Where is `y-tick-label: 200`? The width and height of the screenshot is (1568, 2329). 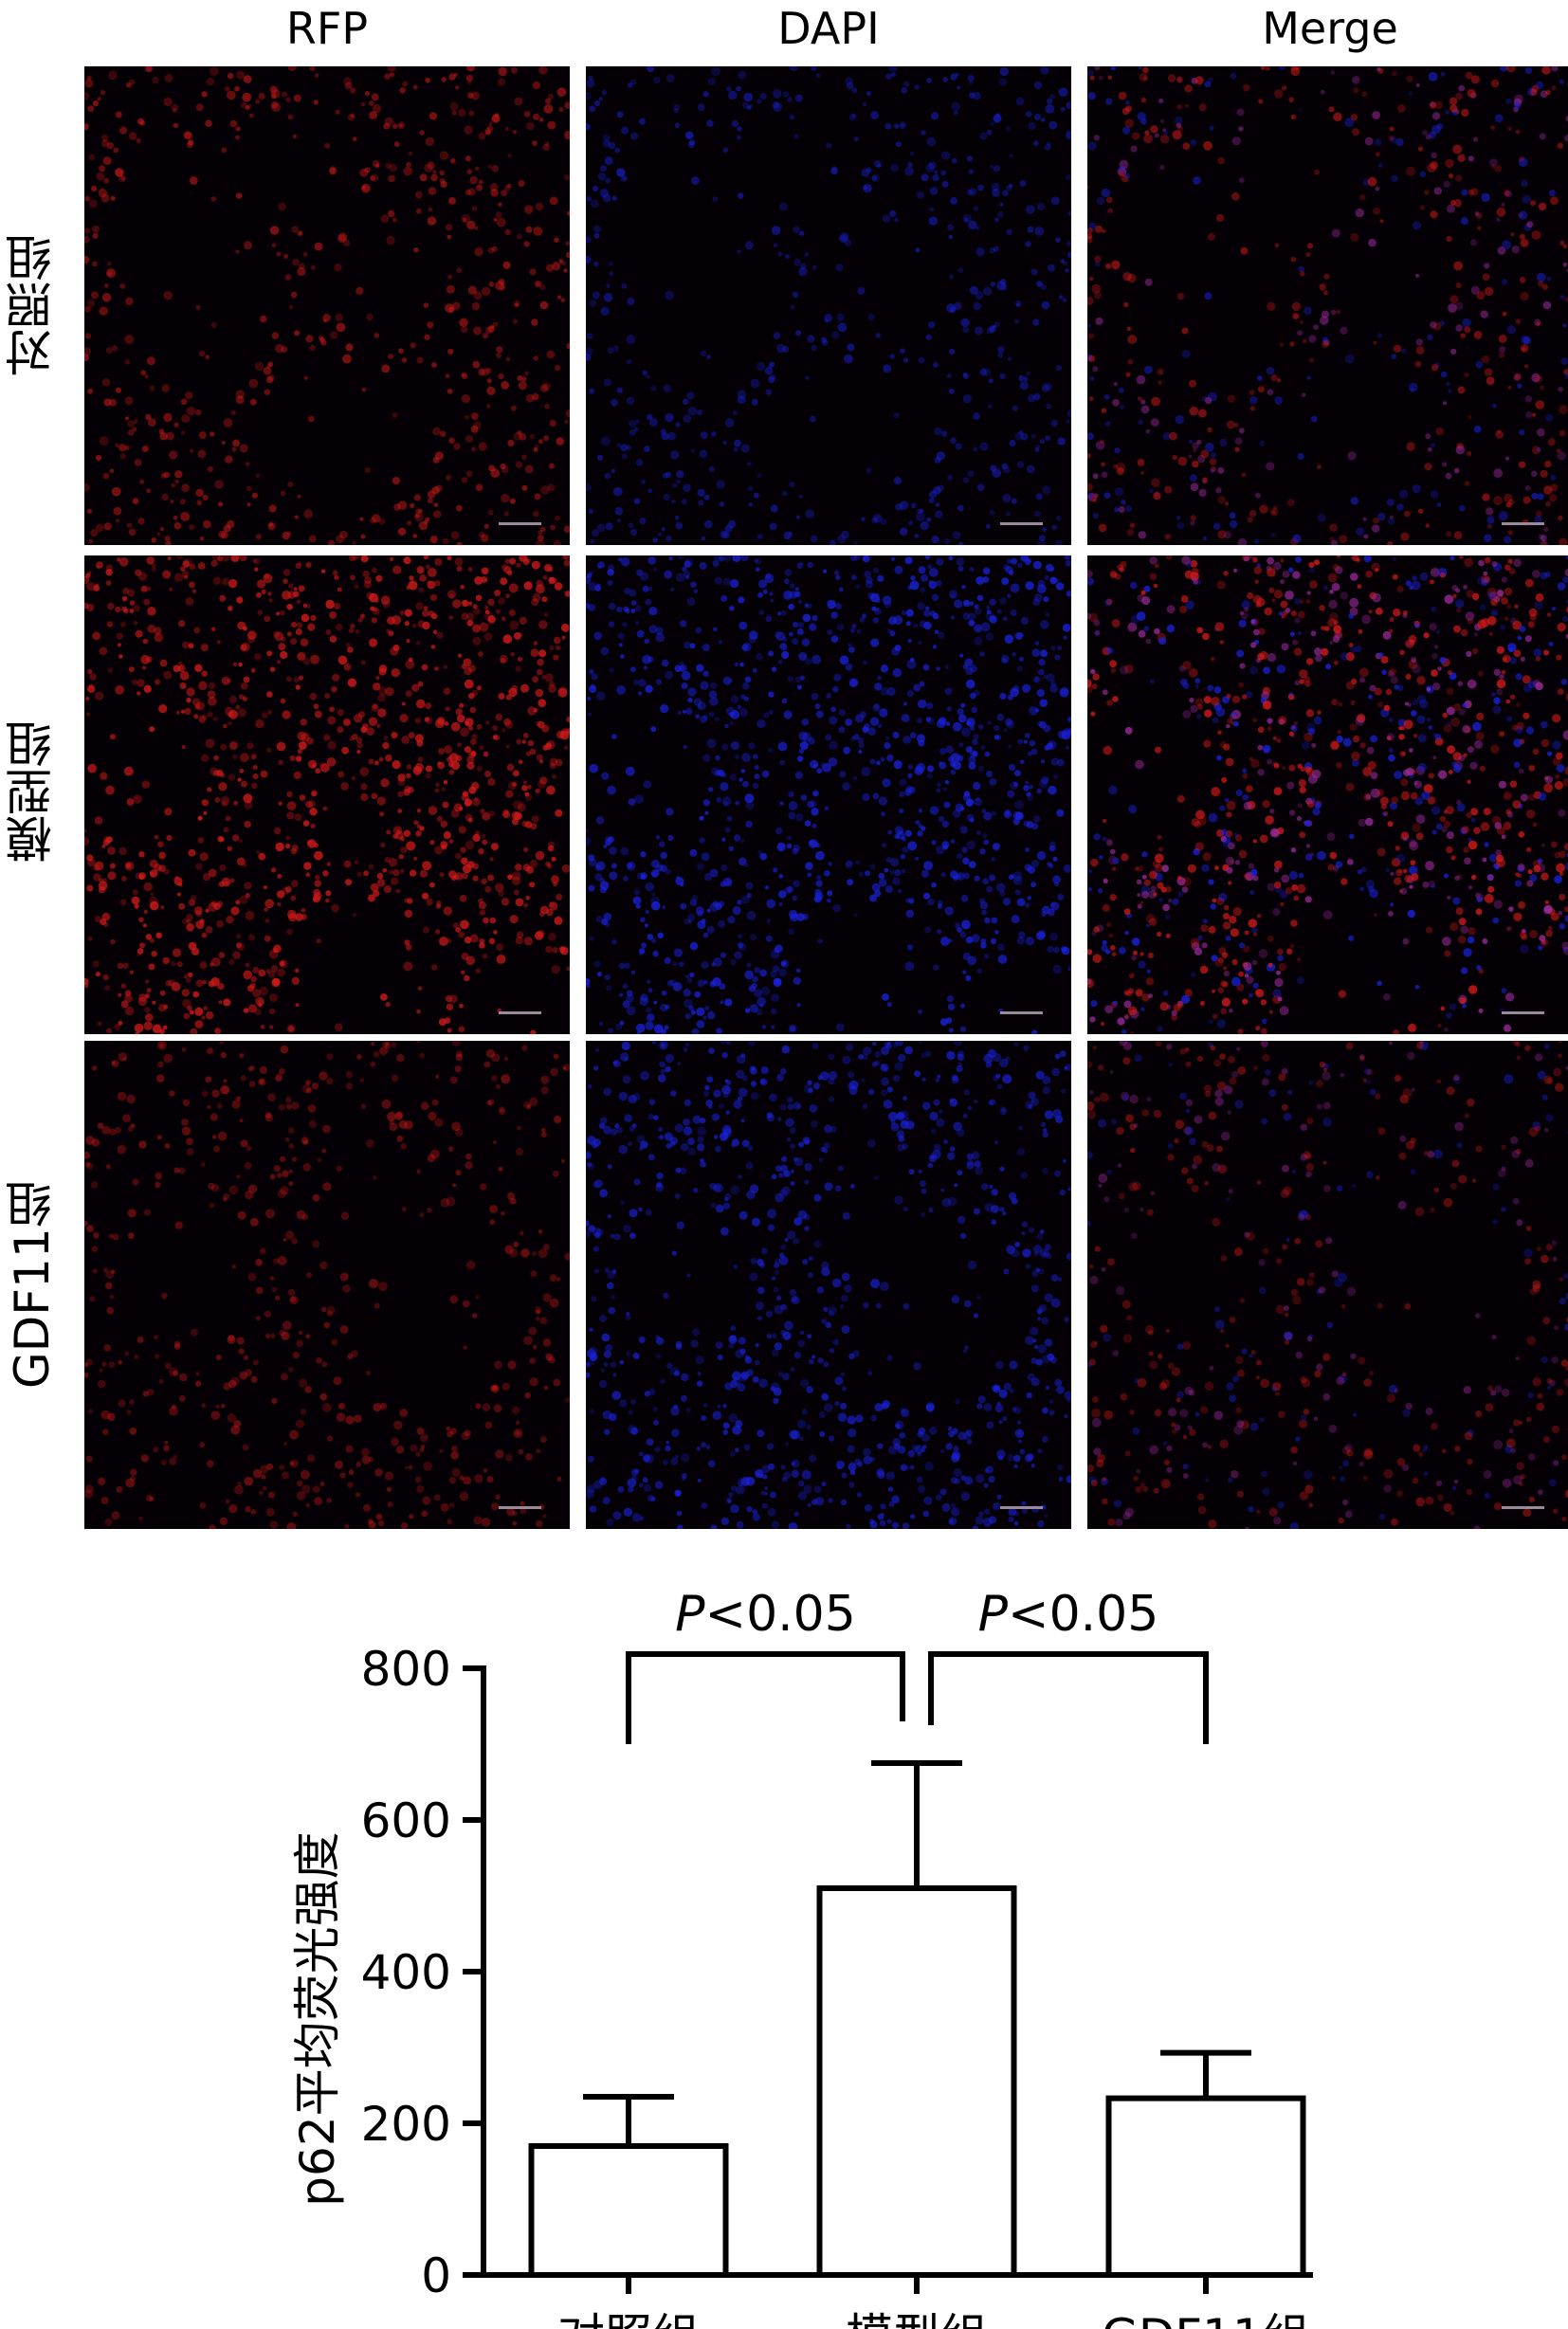
y-tick-label: 200 is located at coordinates (406, 2124).